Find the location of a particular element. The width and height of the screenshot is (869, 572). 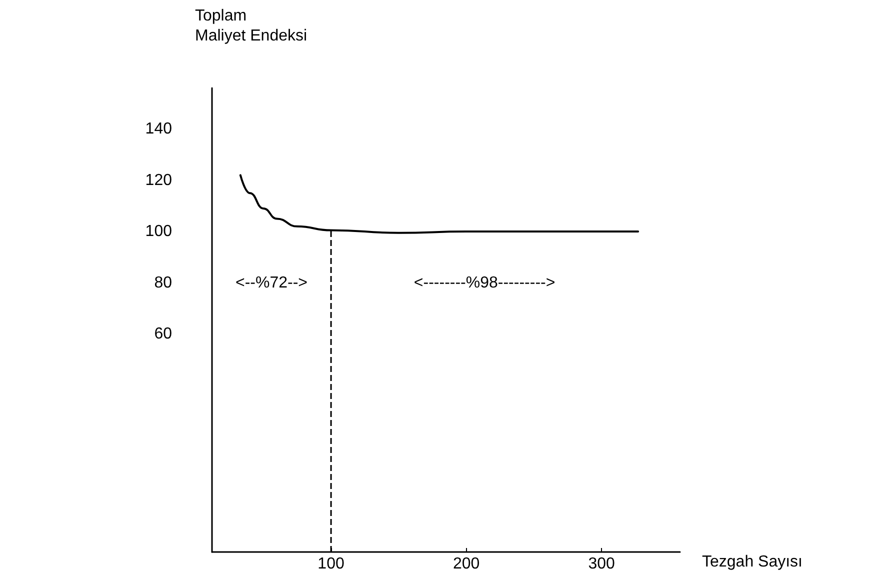

annotation: <--------%98---------> is located at coordinates (485, 283).